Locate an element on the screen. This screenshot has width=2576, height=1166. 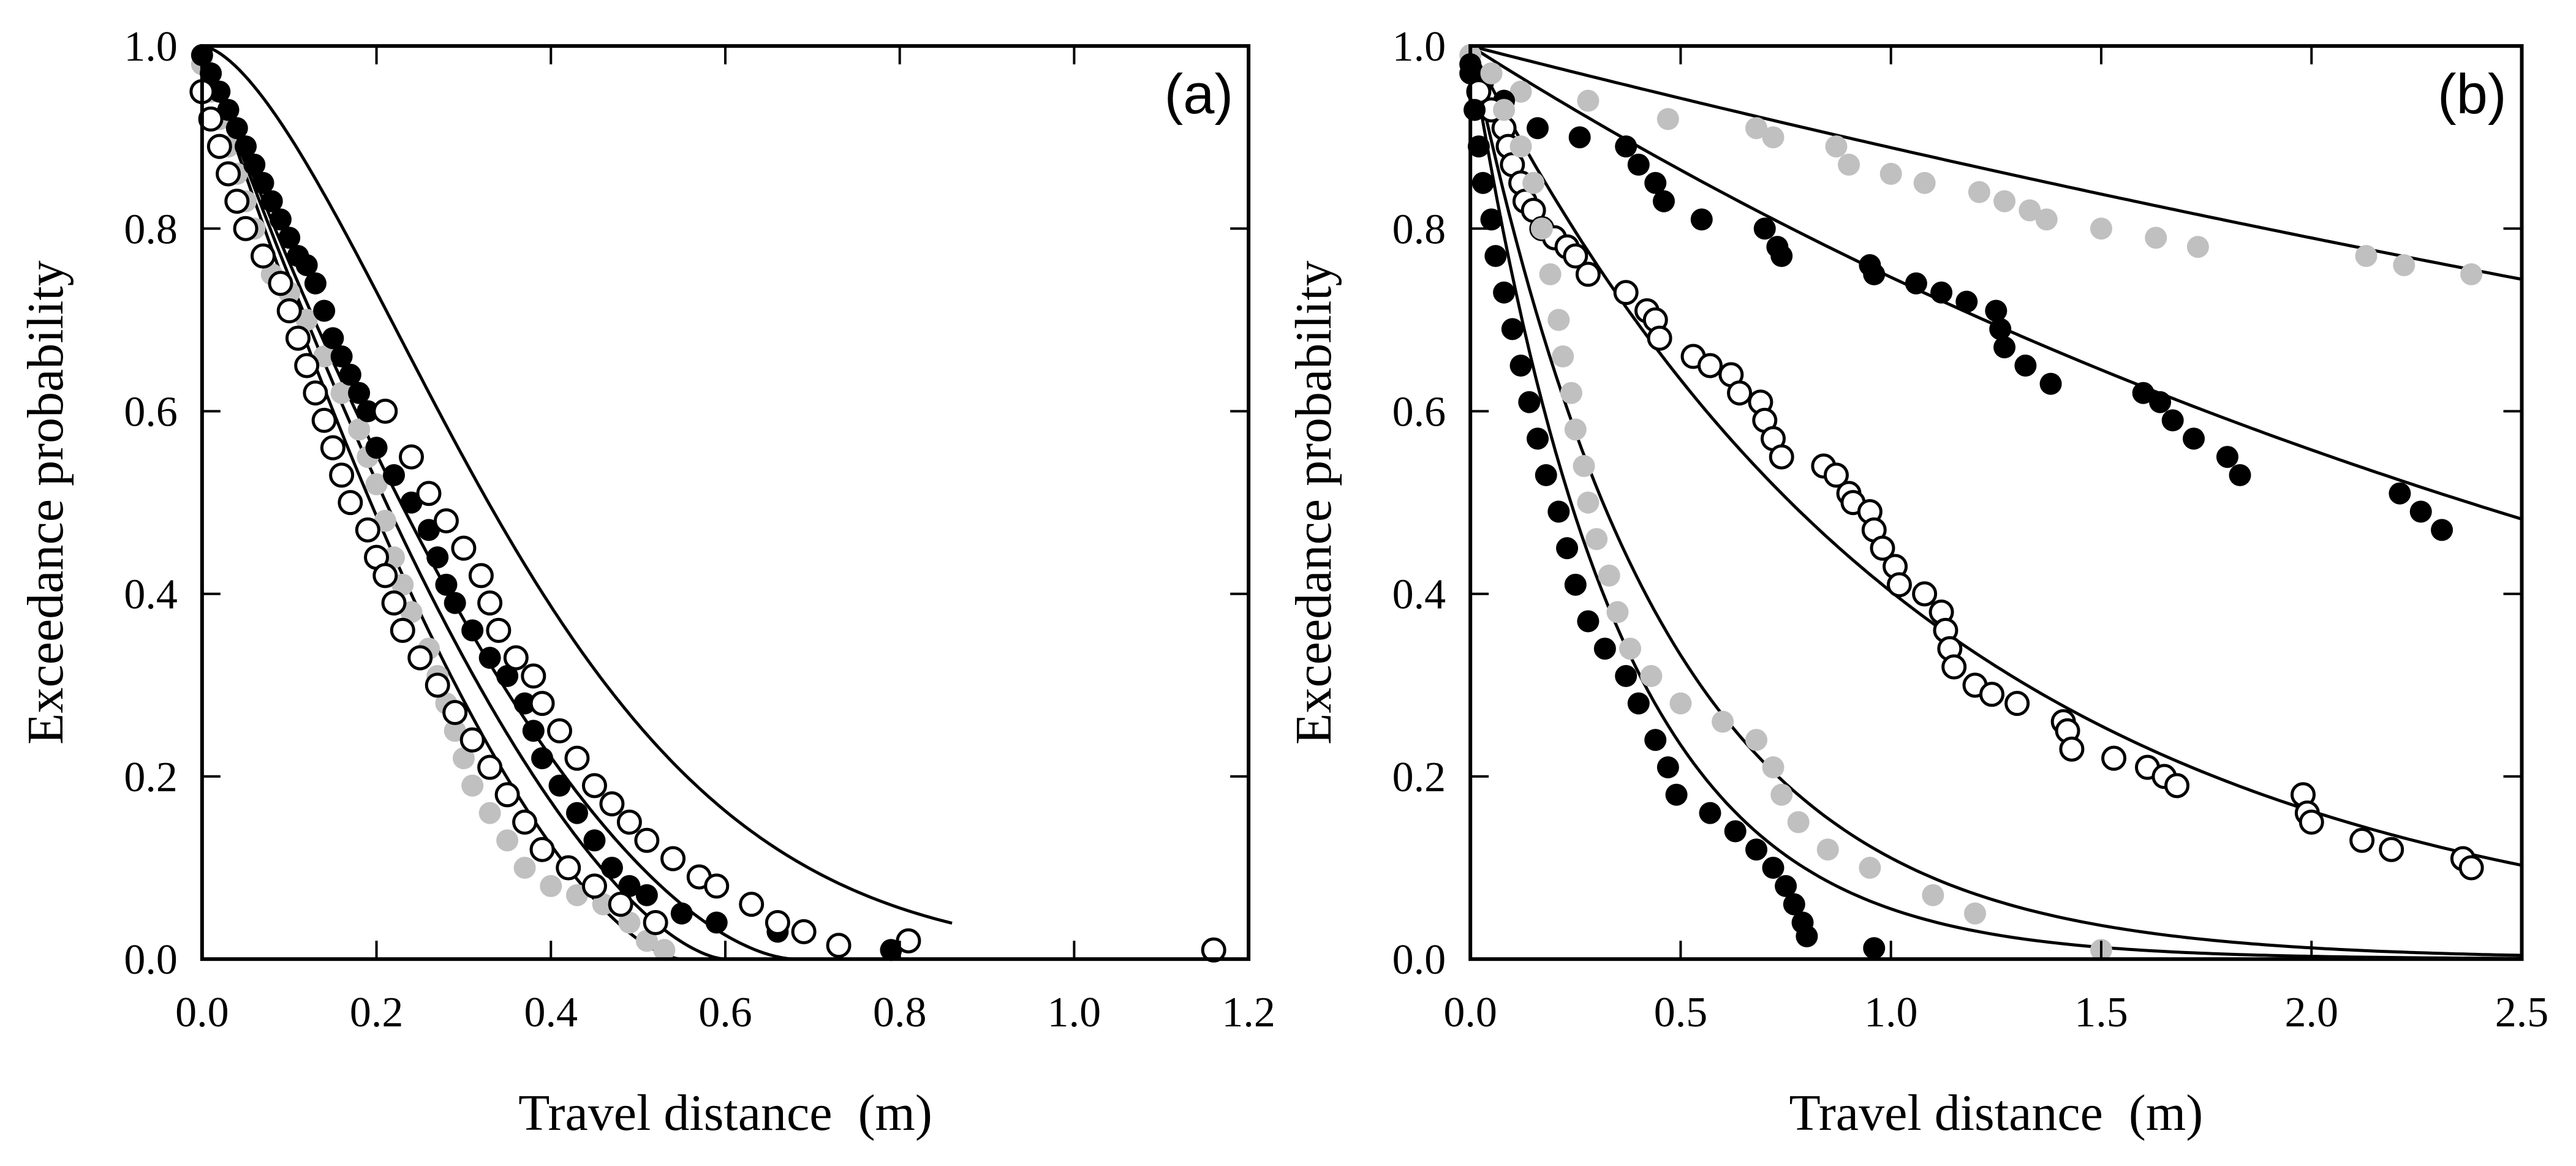
panel-b-x-axis-title: Travel distance (m) is located at coordinates (1996, 1114).